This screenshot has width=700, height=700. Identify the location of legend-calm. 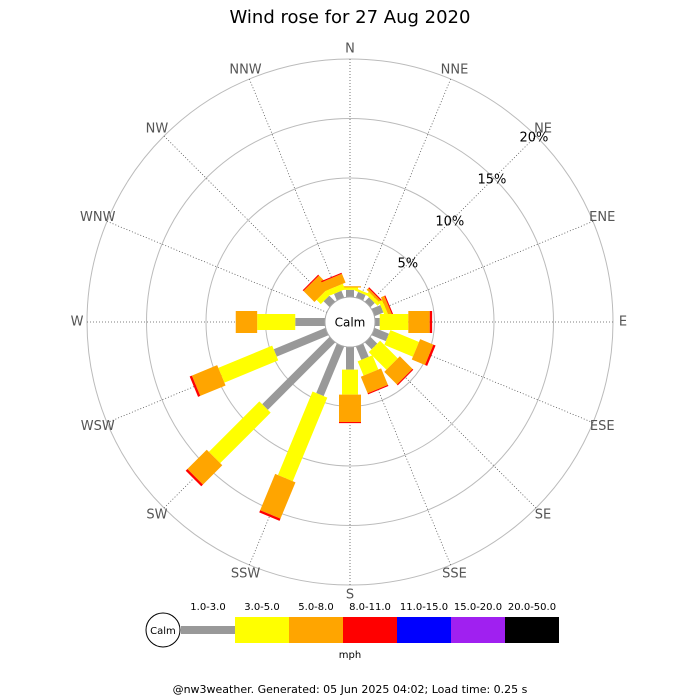
(163, 630).